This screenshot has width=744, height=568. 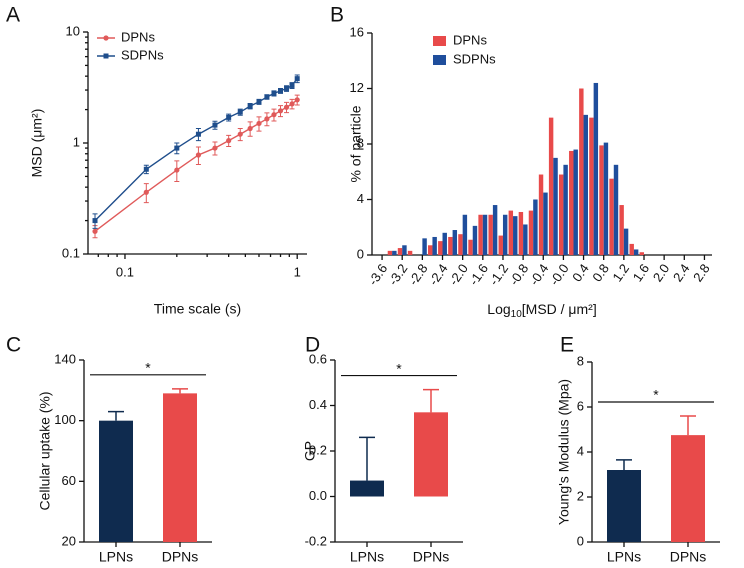 I want to click on y-axis-title: Young's Modulus (Mpa), so click(x=564, y=452).